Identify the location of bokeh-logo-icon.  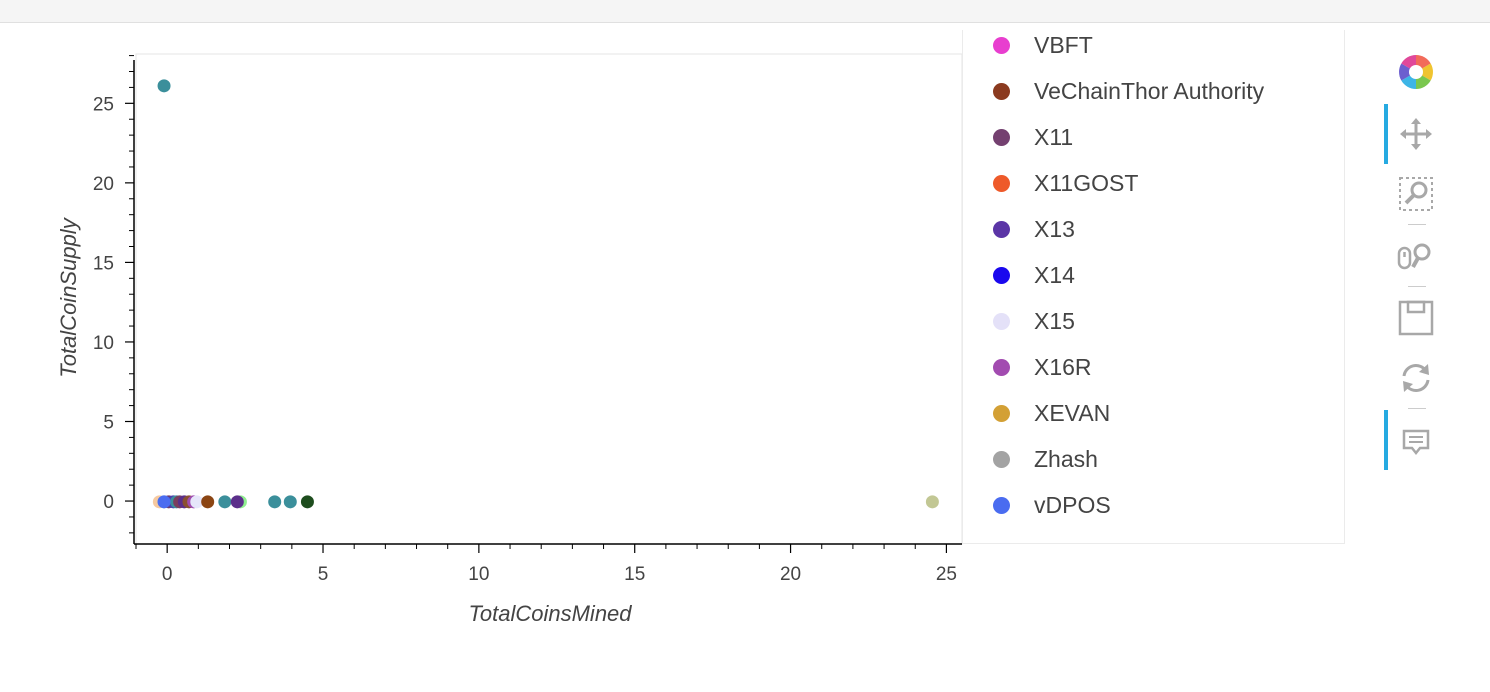
(1416, 72).